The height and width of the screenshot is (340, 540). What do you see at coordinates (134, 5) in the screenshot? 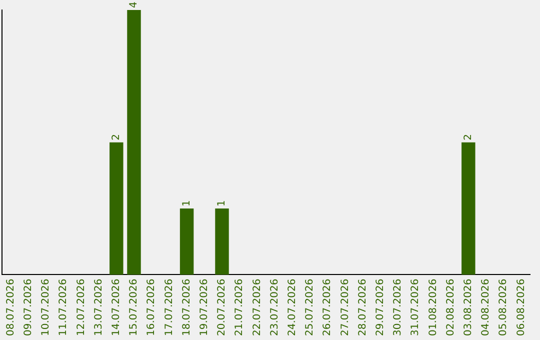
I see `data-label: 4` at bounding box center [134, 5].